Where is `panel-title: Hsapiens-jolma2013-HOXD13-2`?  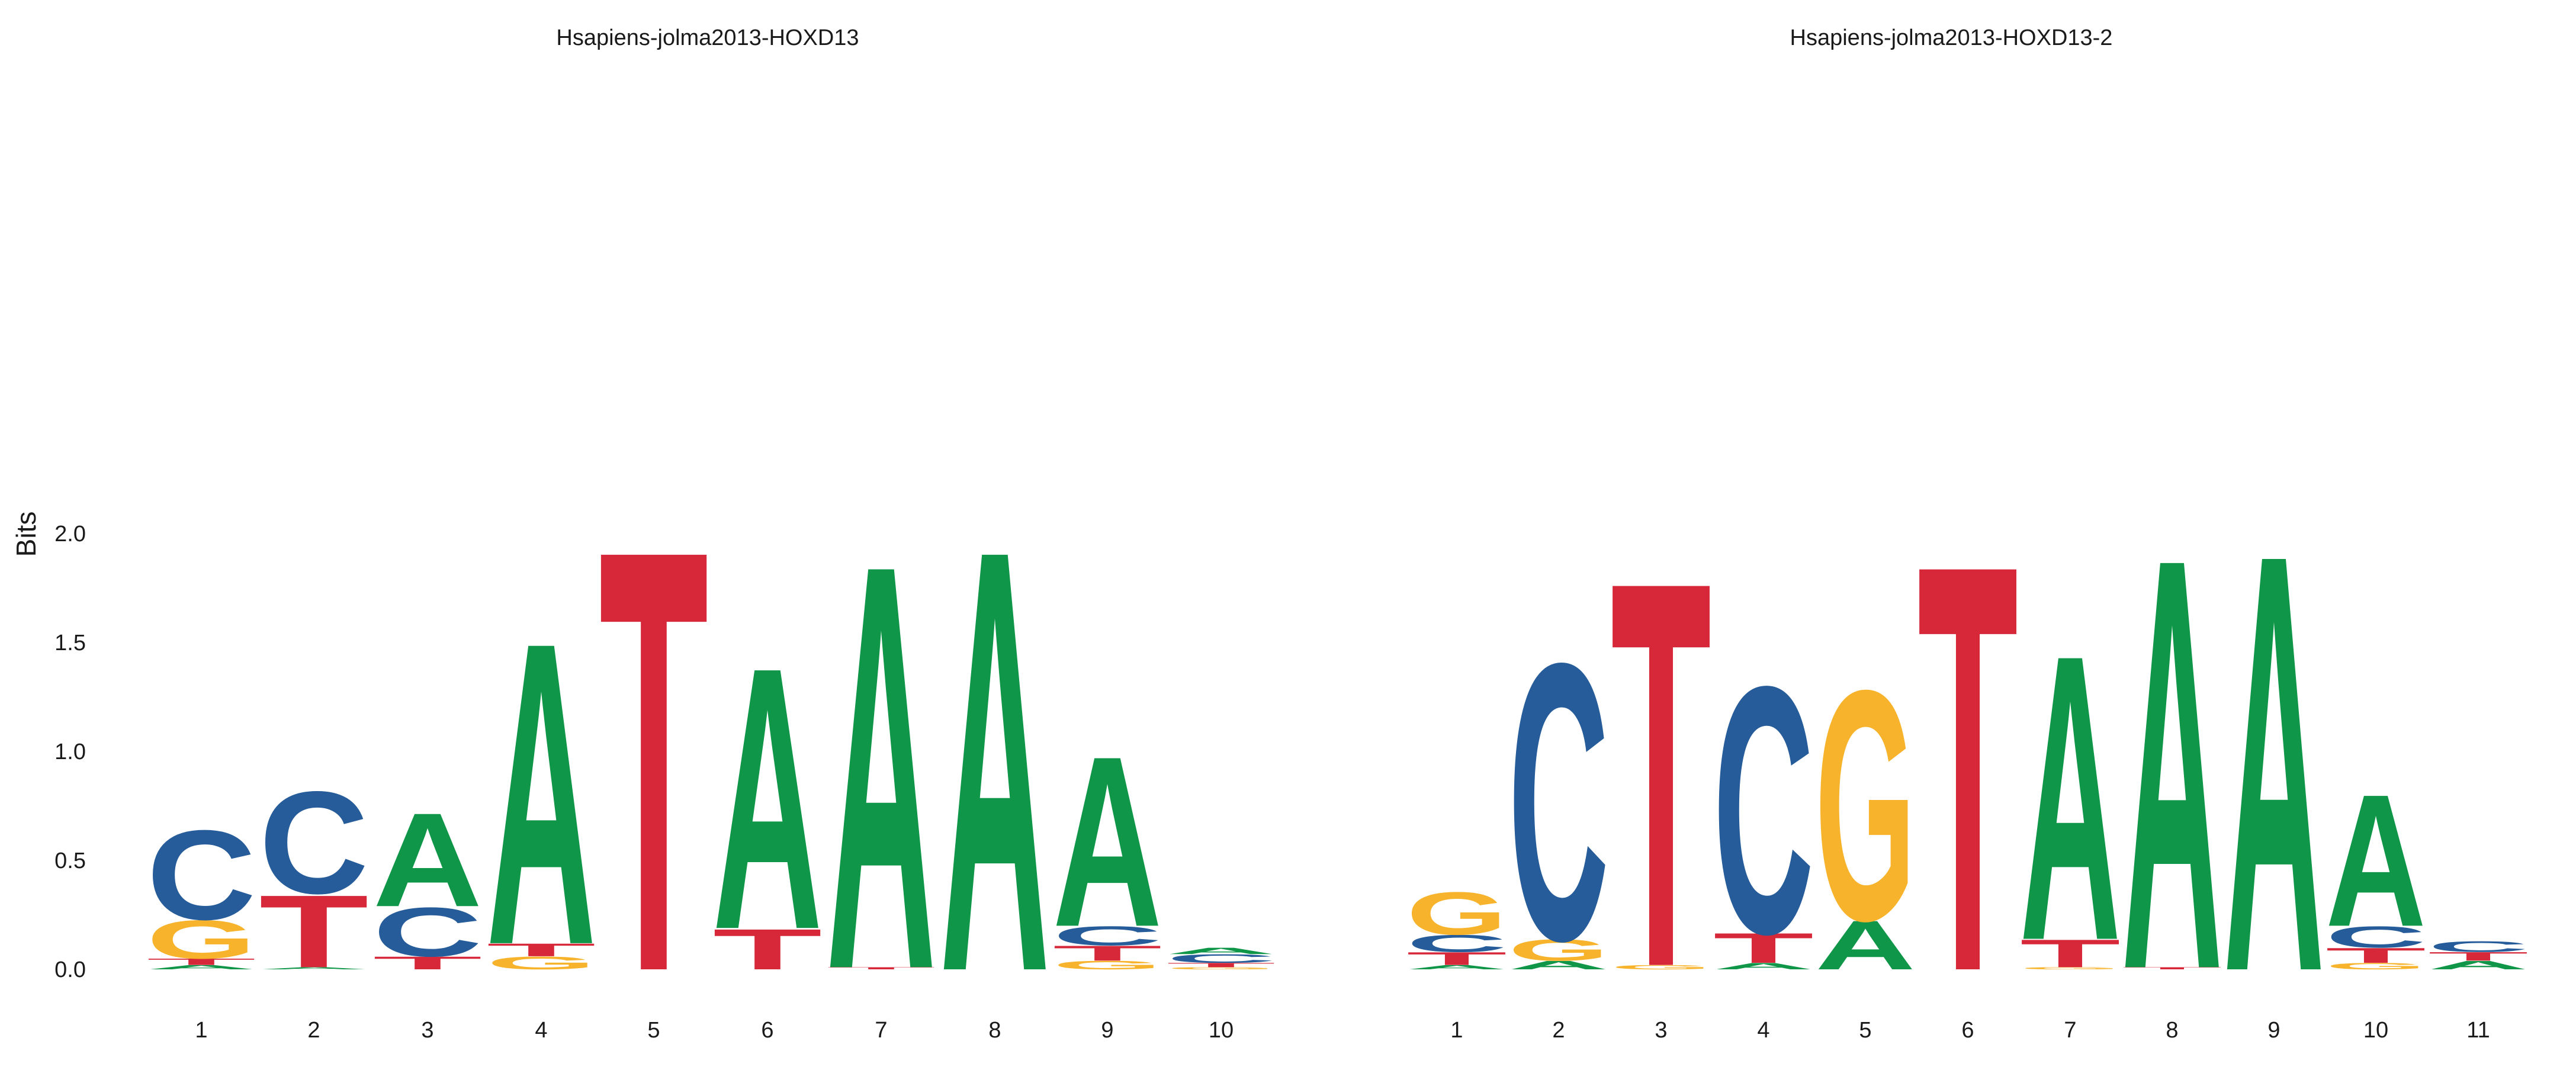 panel-title: Hsapiens-jolma2013-HOXD13-2 is located at coordinates (1951, 37).